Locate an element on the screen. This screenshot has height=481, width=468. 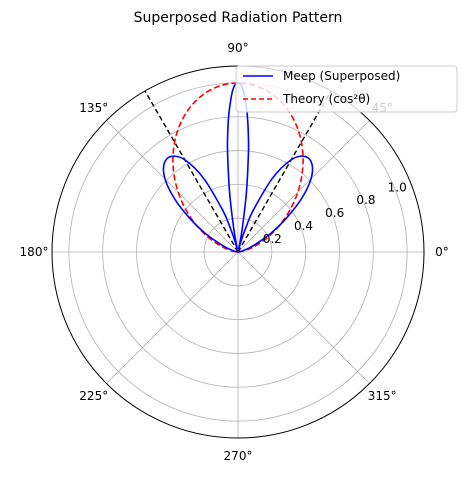
angle-tick-label: 315° is located at coordinates (382, 396).